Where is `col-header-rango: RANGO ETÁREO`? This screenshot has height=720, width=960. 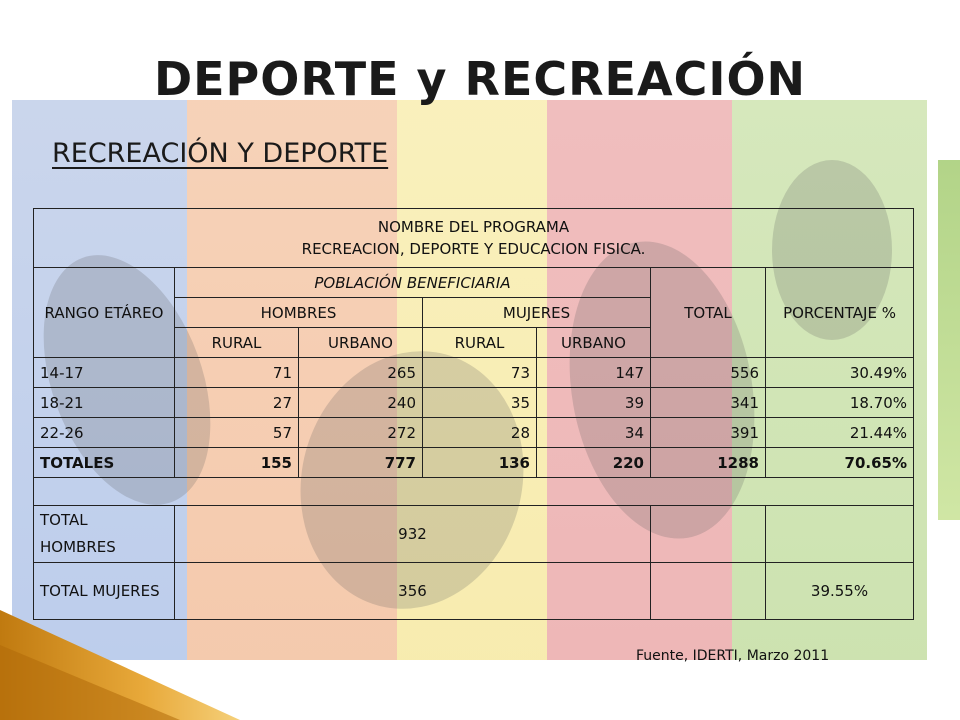 col-header-rango: RANGO ETÁREO is located at coordinates (104, 312).